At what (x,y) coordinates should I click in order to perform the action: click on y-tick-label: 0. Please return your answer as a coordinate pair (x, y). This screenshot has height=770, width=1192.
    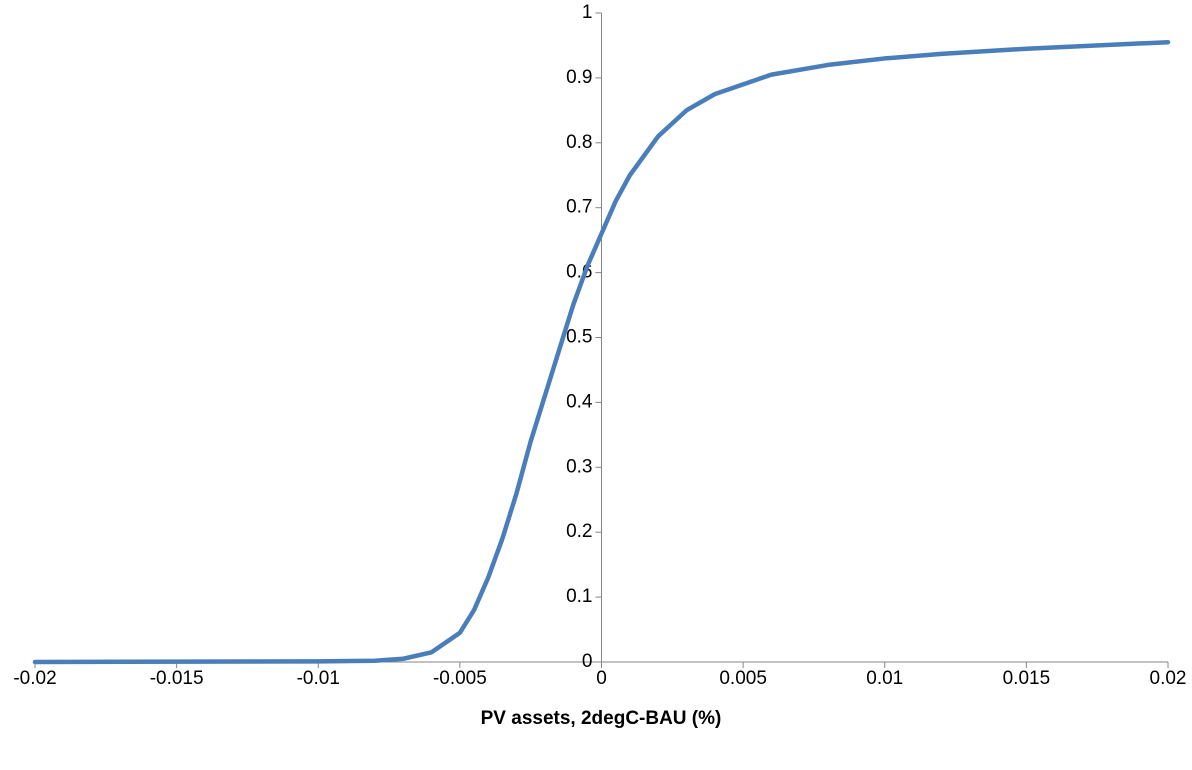
    Looking at the image, I should click on (587, 661).